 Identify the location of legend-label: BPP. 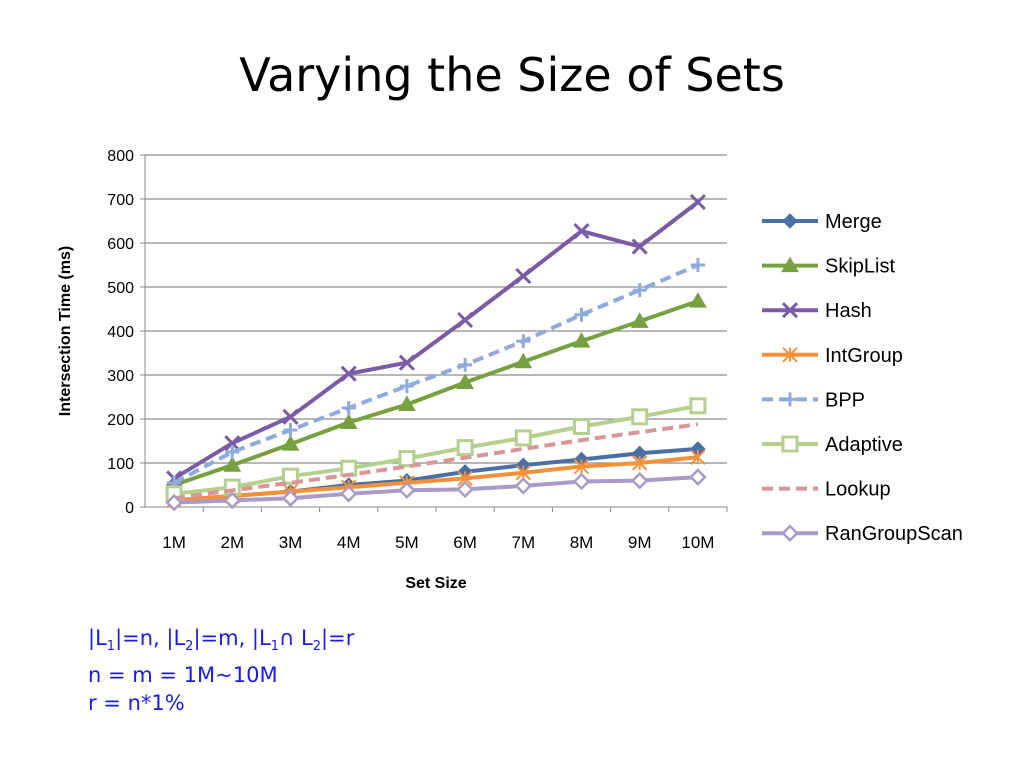
(845, 400).